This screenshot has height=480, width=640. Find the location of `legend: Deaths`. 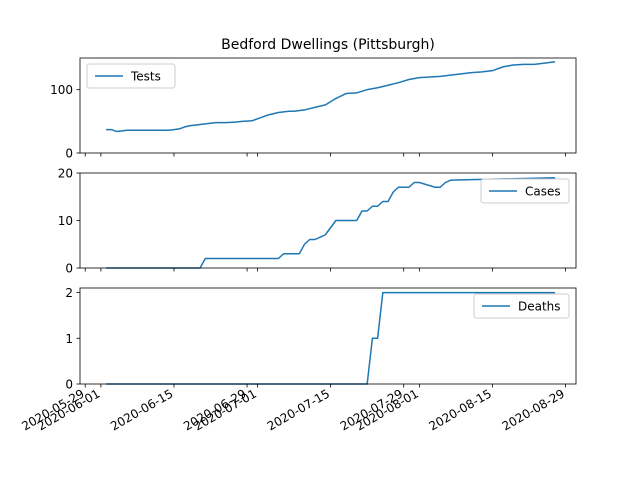

legend: Deaths is located at coordinates (521, 306).